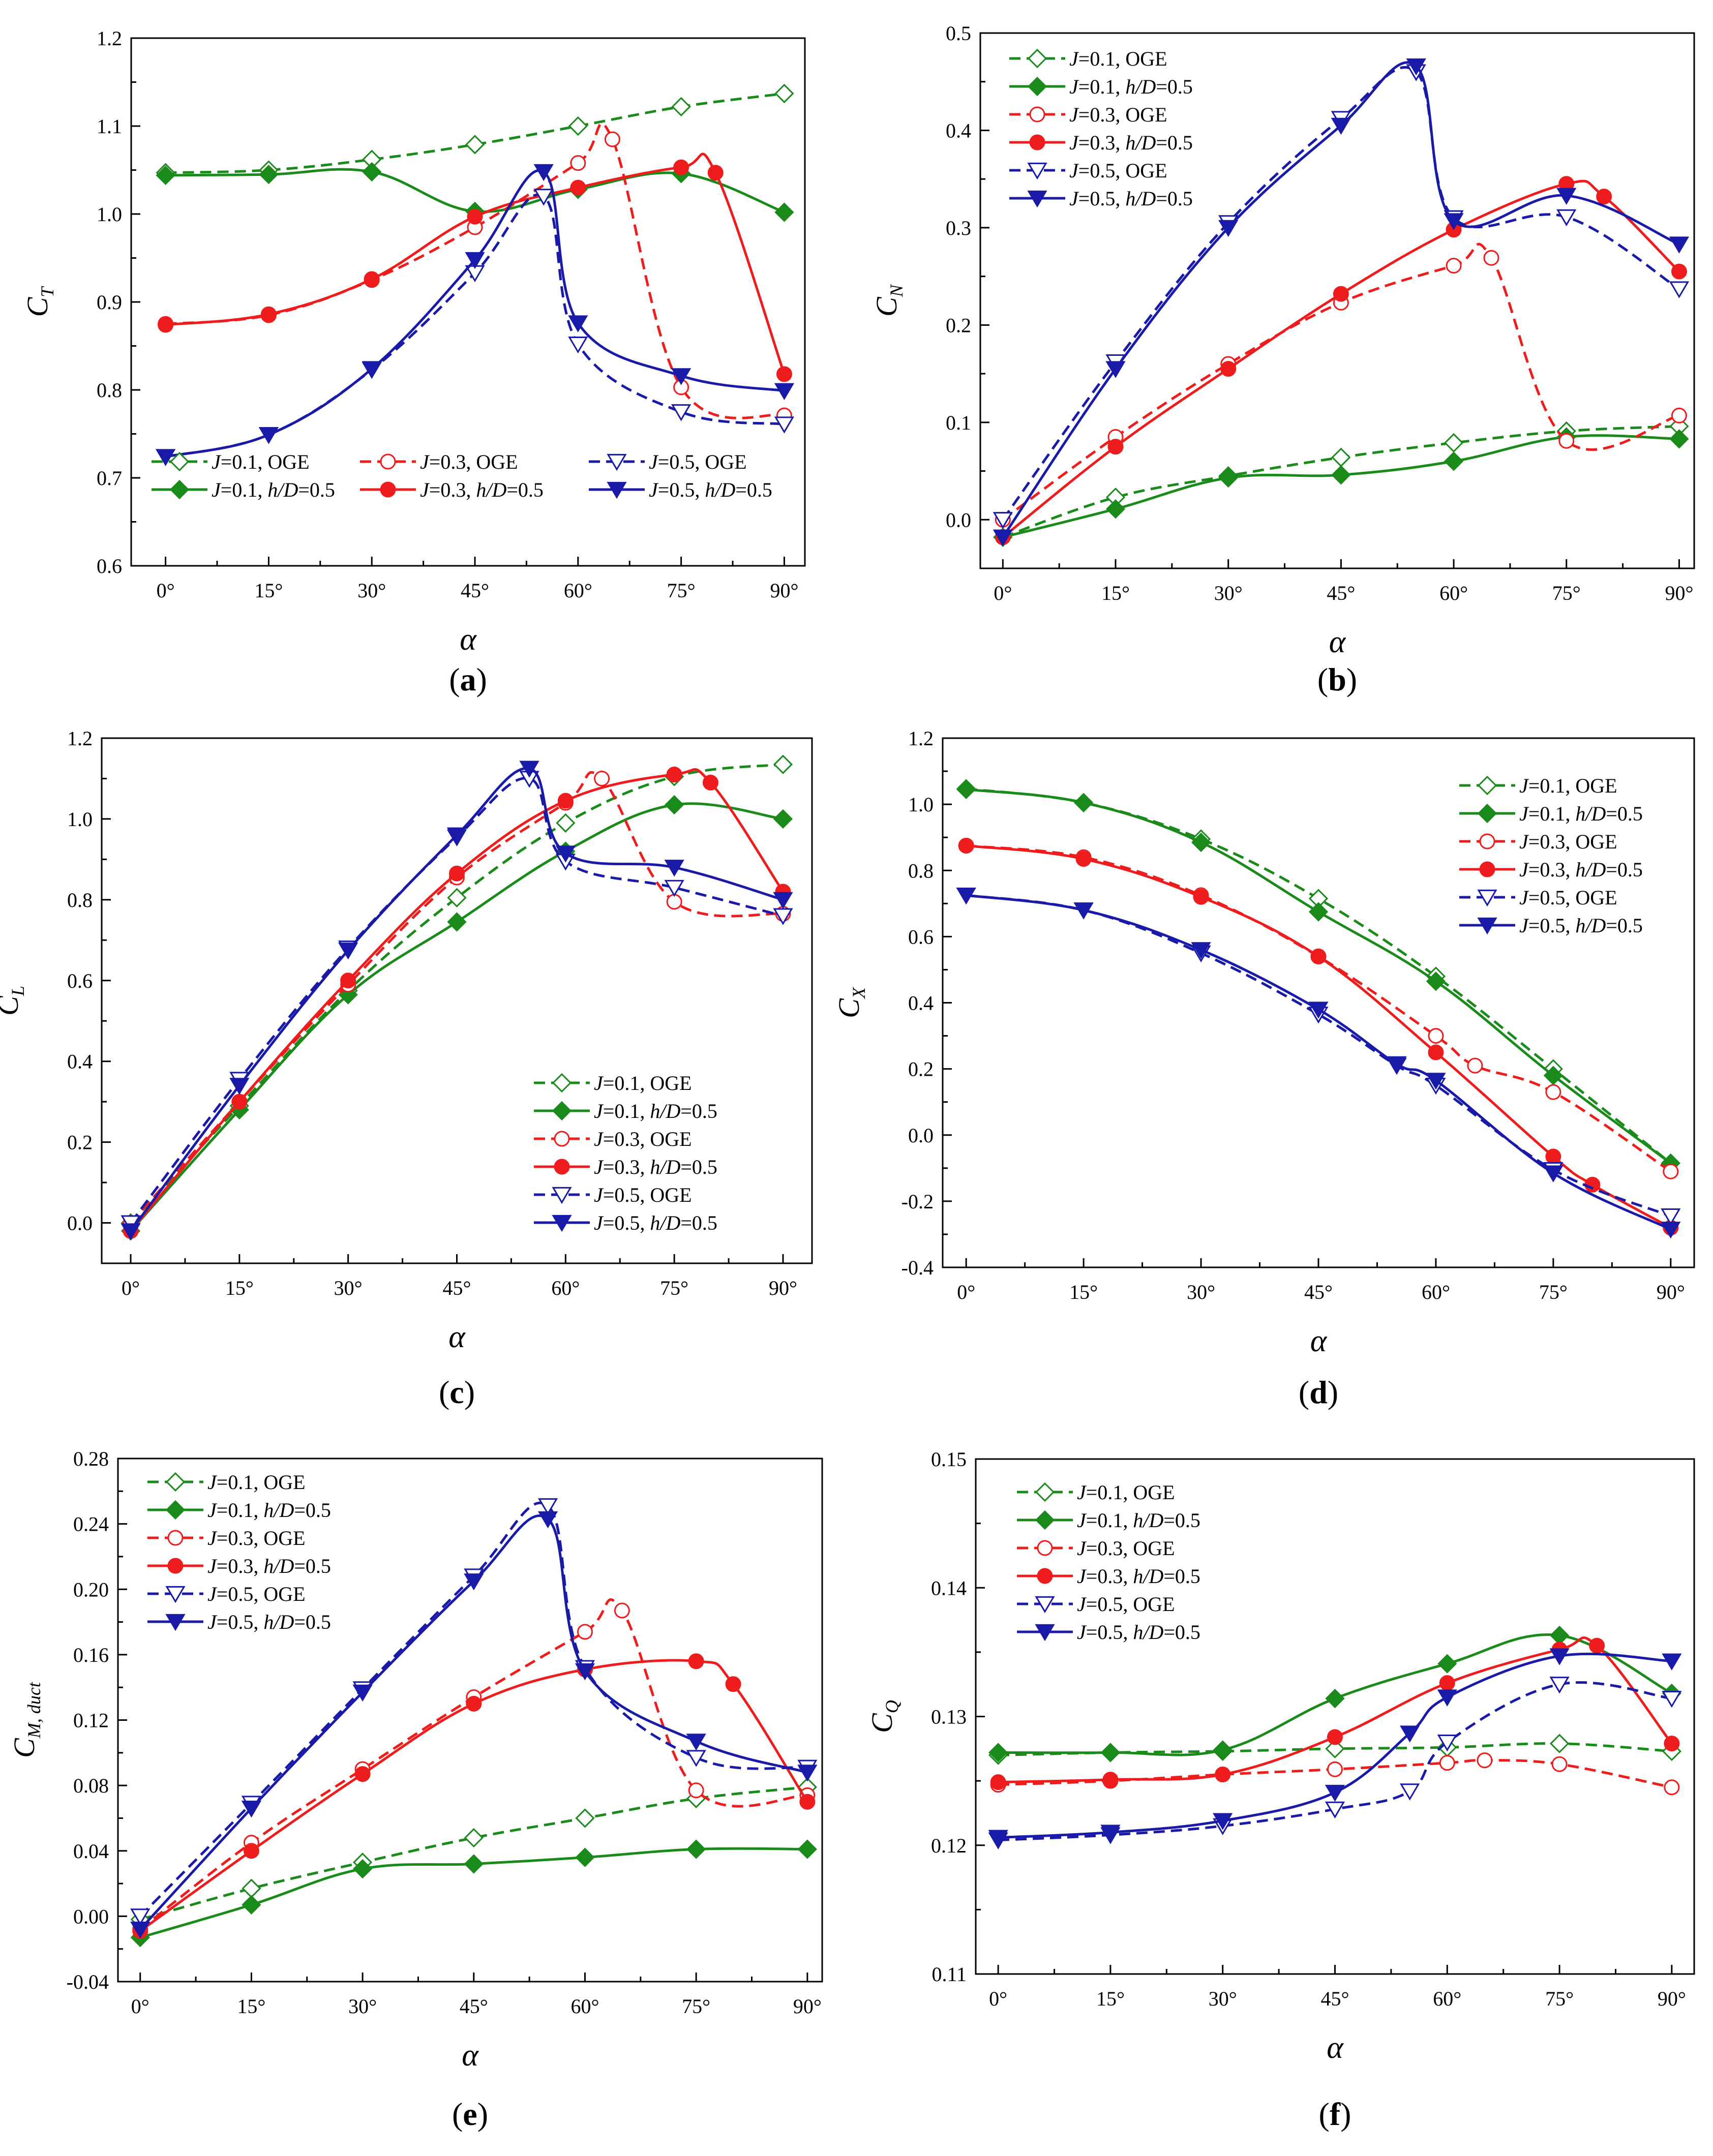  Describe the element at coordinates (457, 1000) in the screenshot. I see `plot-frame` at that location.